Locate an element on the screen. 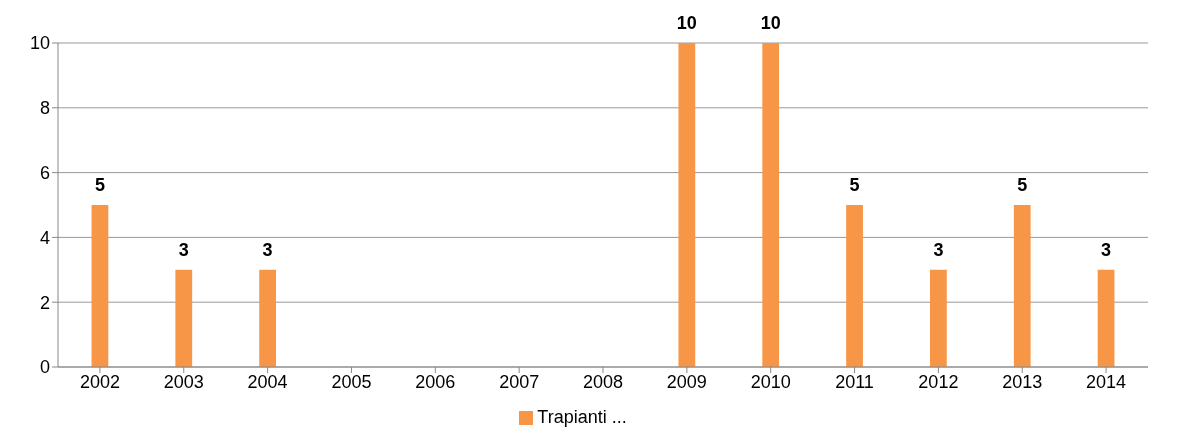 This screenshot has width=1177, height=442. x-tick-label: 2005 is located at coordinates (351, 381).